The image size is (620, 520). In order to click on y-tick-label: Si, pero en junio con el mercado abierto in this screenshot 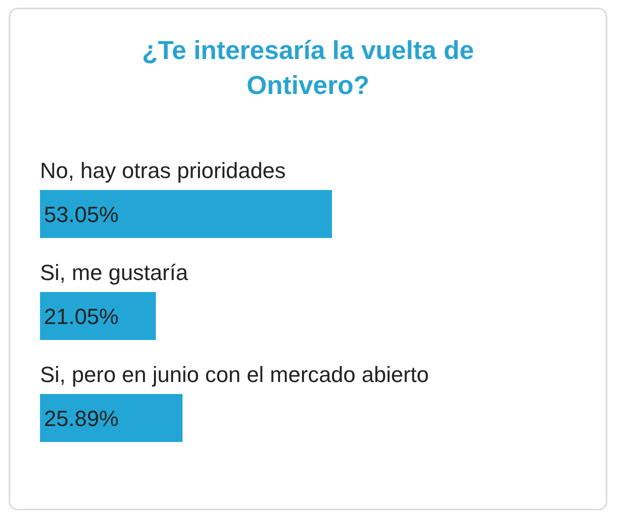, I will do `click(234, 374)`.